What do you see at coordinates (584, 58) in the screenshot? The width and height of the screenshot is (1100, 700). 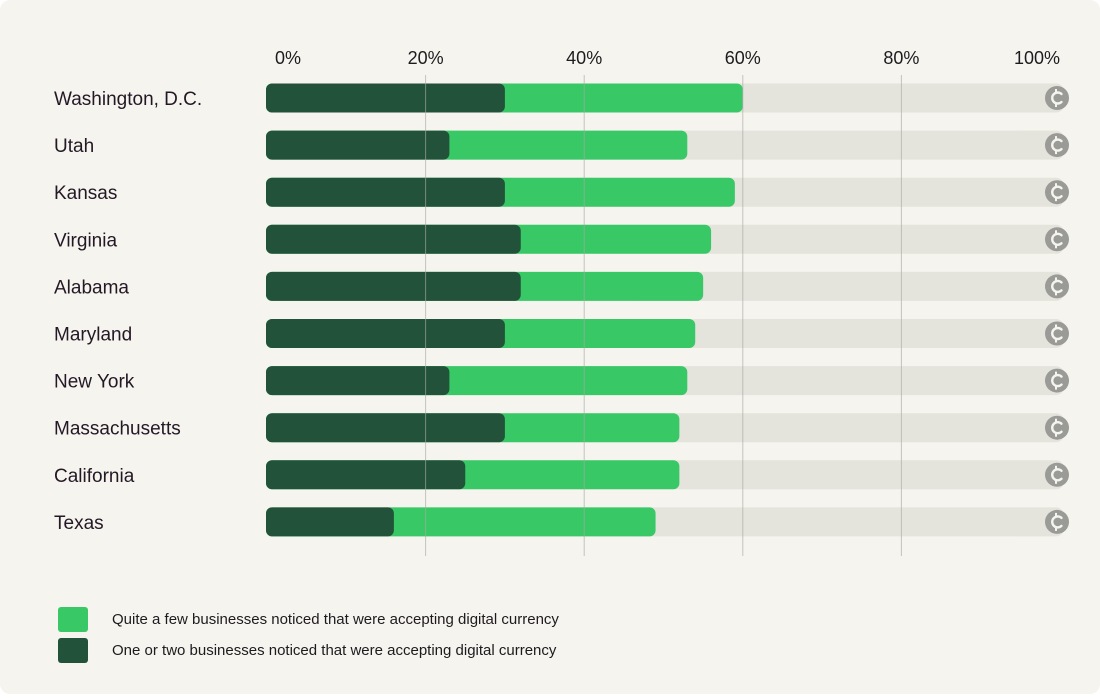 I see `x-tick-label: 40%` at bounding box center [584, 58].